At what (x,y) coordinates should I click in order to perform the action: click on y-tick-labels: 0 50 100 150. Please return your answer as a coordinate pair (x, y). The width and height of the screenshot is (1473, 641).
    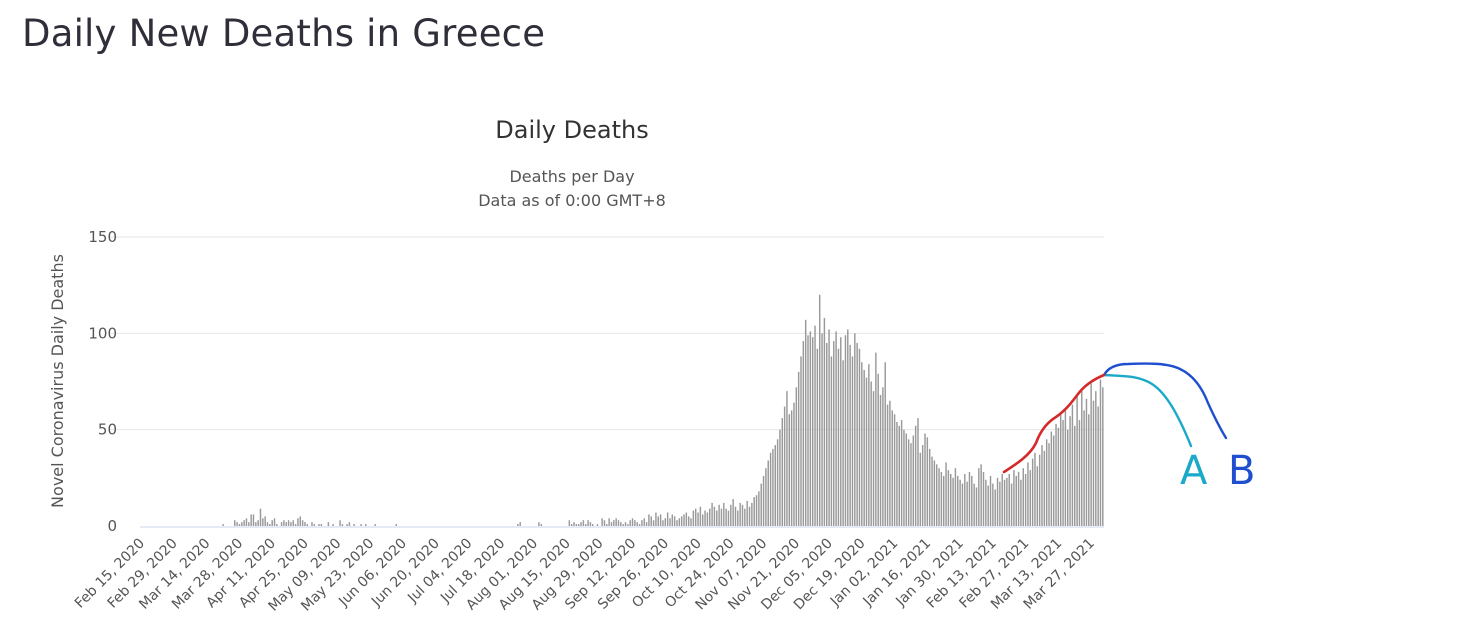
    Looking at the image, I should click on (102, 381).